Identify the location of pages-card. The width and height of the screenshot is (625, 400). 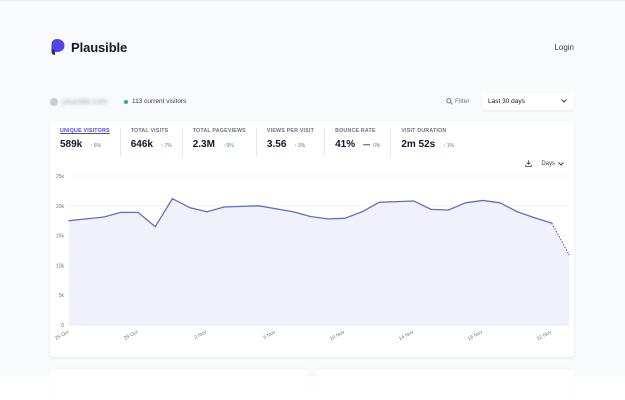
(445, 384).